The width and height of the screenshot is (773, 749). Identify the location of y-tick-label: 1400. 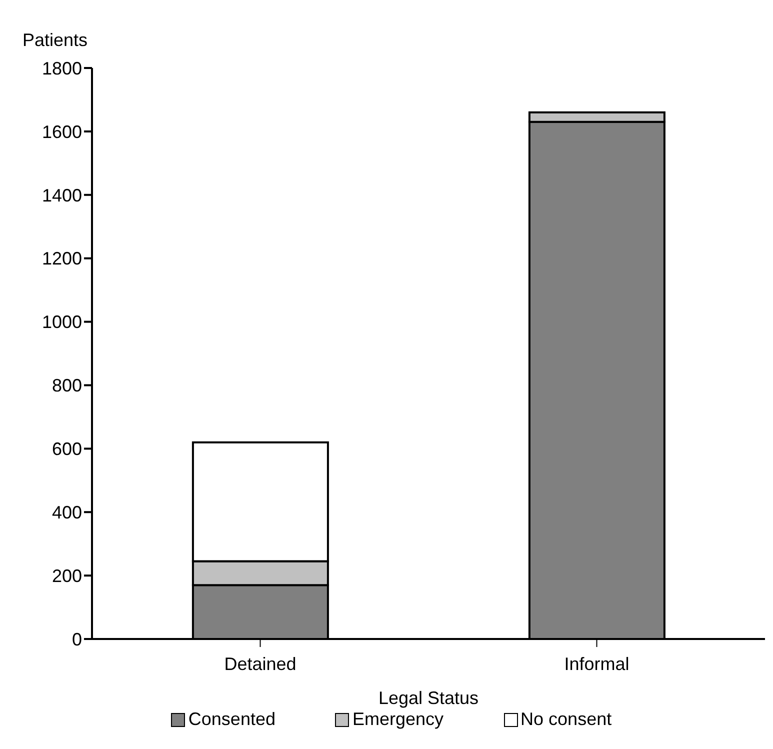
(62, 195).